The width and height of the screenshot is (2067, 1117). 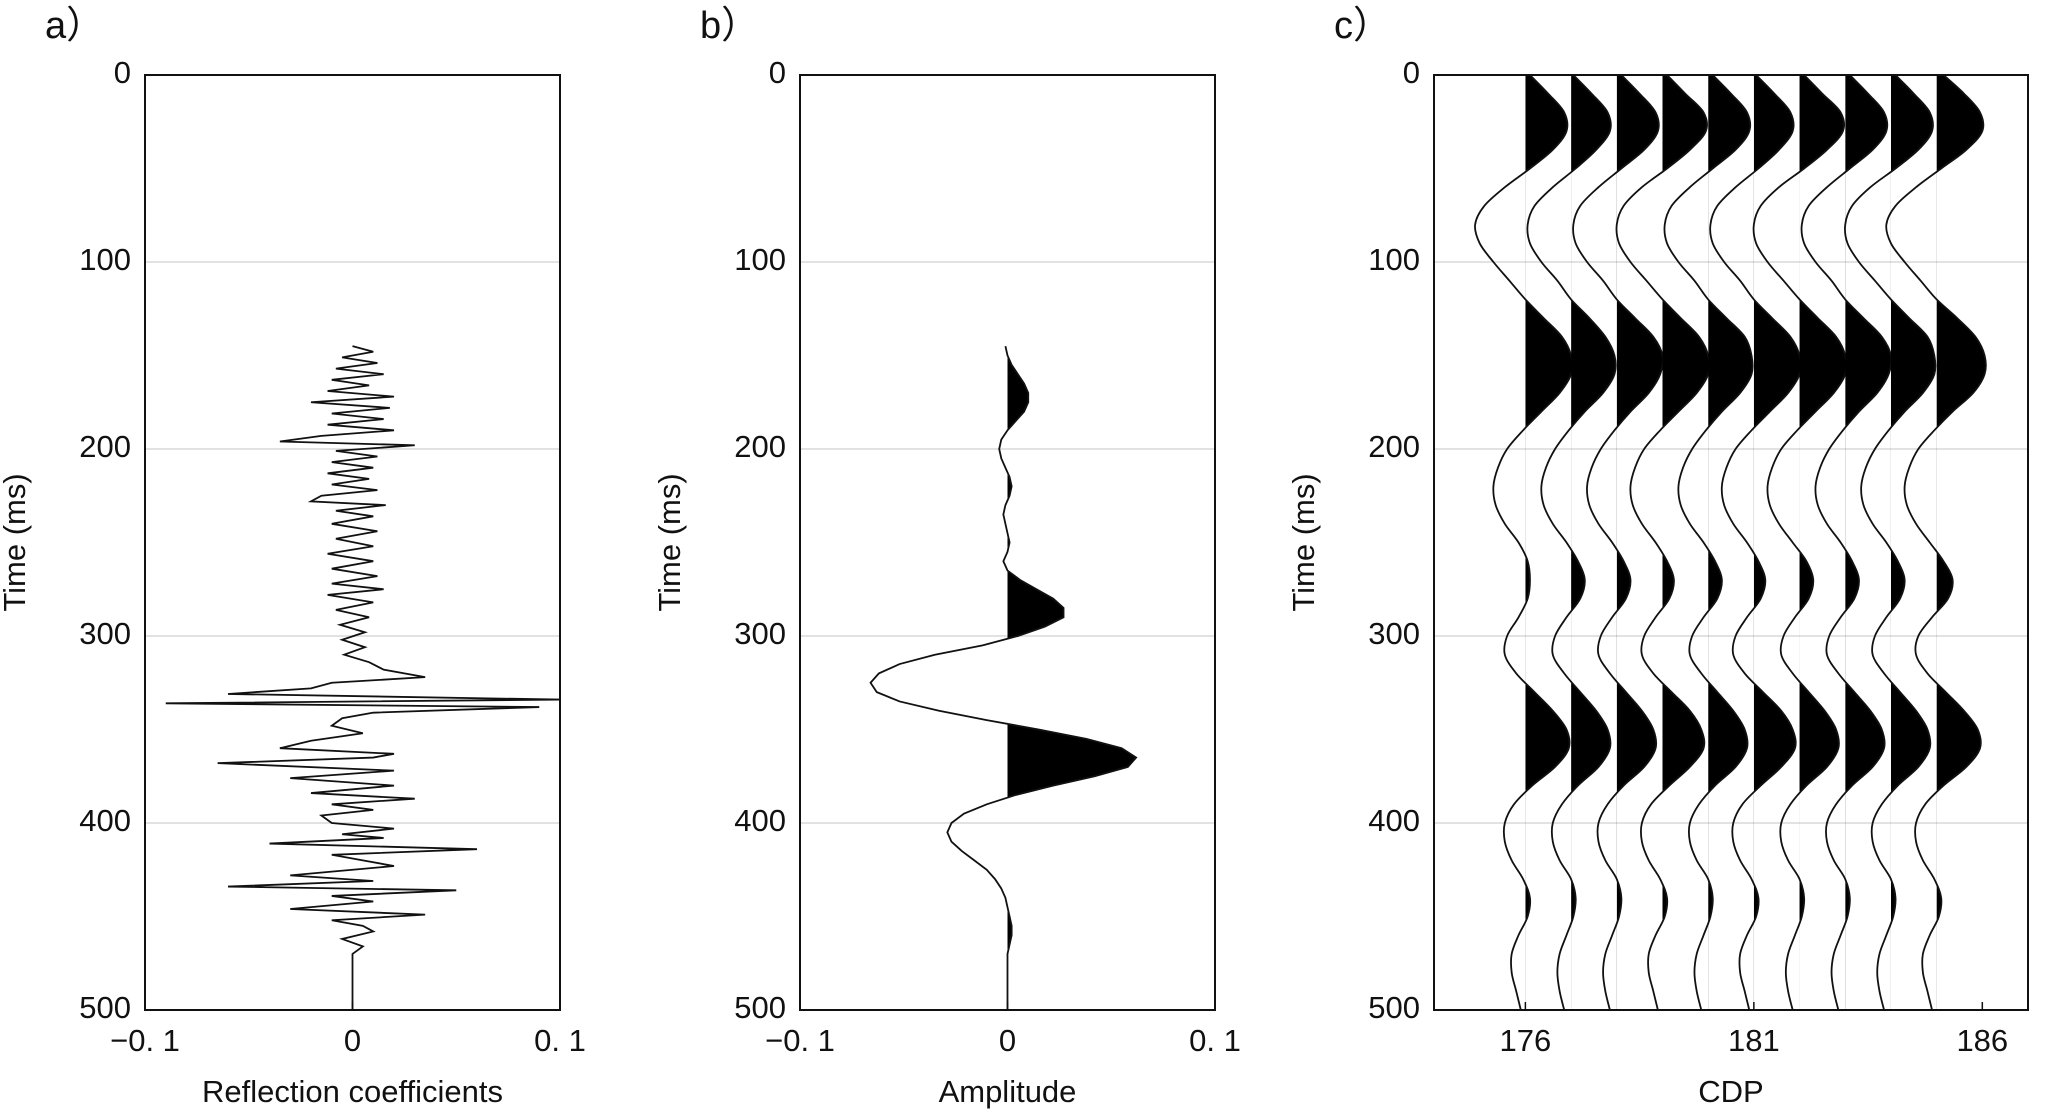 What do you see at coordinates (352, 1091) in the screenshot?
I see `x-axis-label: Reflection coefficients` at bounding box center [352, 1091].